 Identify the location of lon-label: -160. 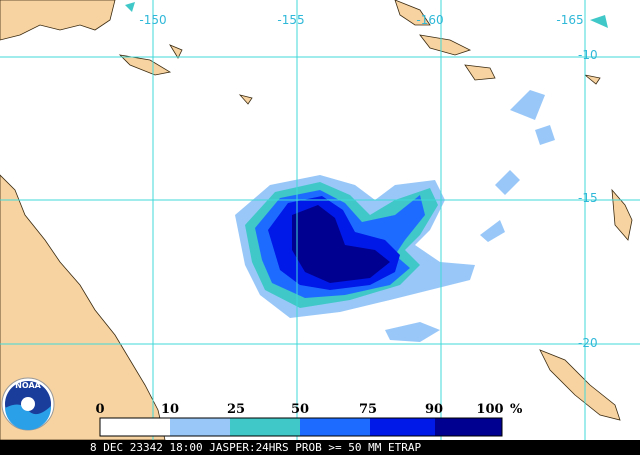
(429, 20).